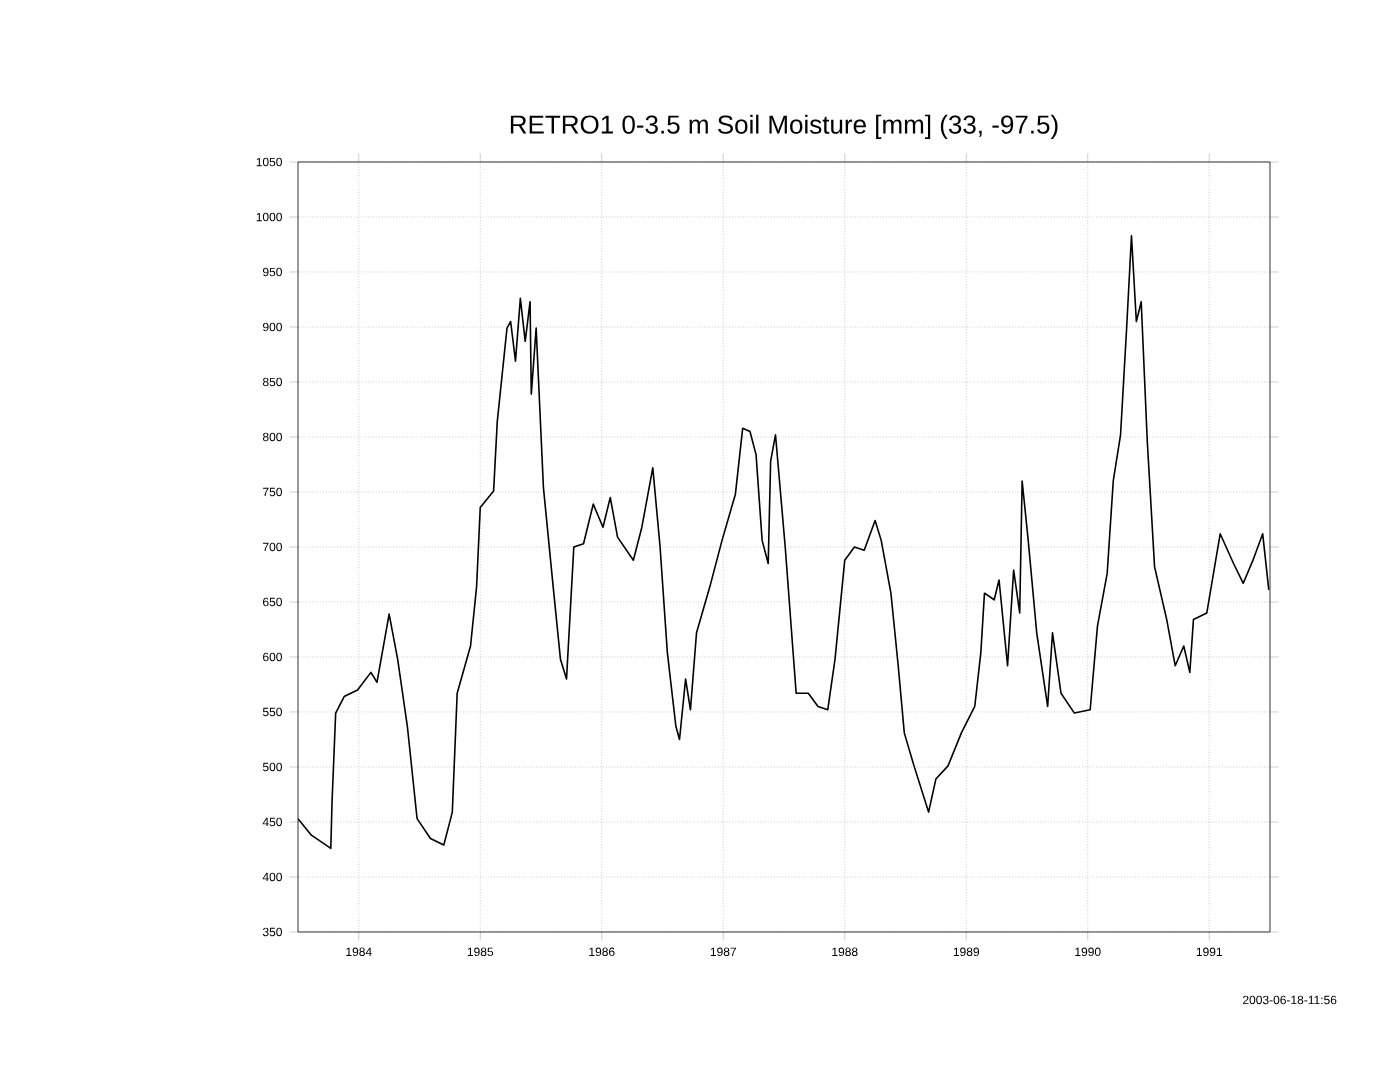 Image resolution: width=1378 pixels, height=1072 pixels. What do you see at coordinates (784, 126) in the screenshot?
I see `chart-title: RETRO1 0-3.5 m Soil Moisture [mm] (33, -97.5)` at bounding box center [784, 126].